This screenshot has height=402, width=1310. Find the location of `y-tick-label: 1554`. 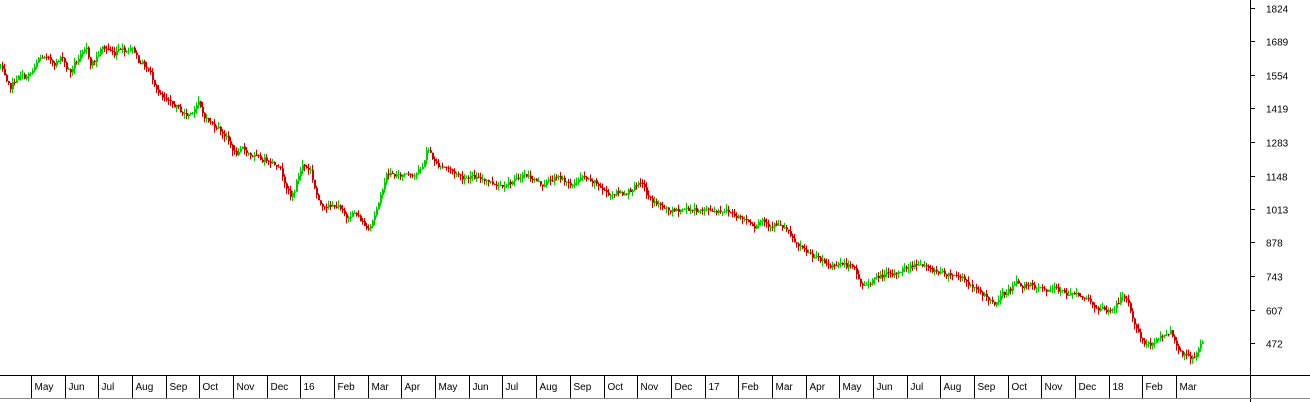

y-tick-label: 1554 is located at coordinates (1277, 77).